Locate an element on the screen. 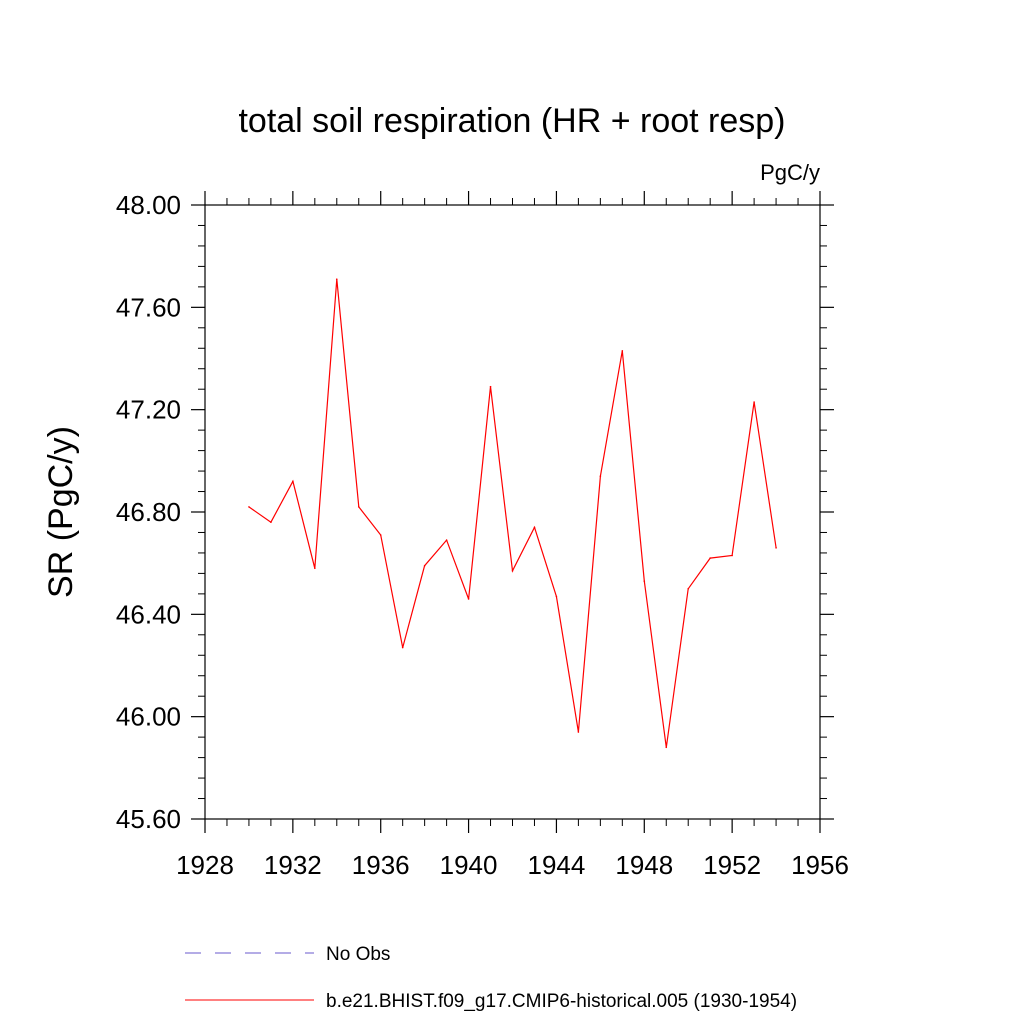 This screenshot has width=1024, height=1024. y-tick-label: 48.00 is located at coordinates (148, 205).